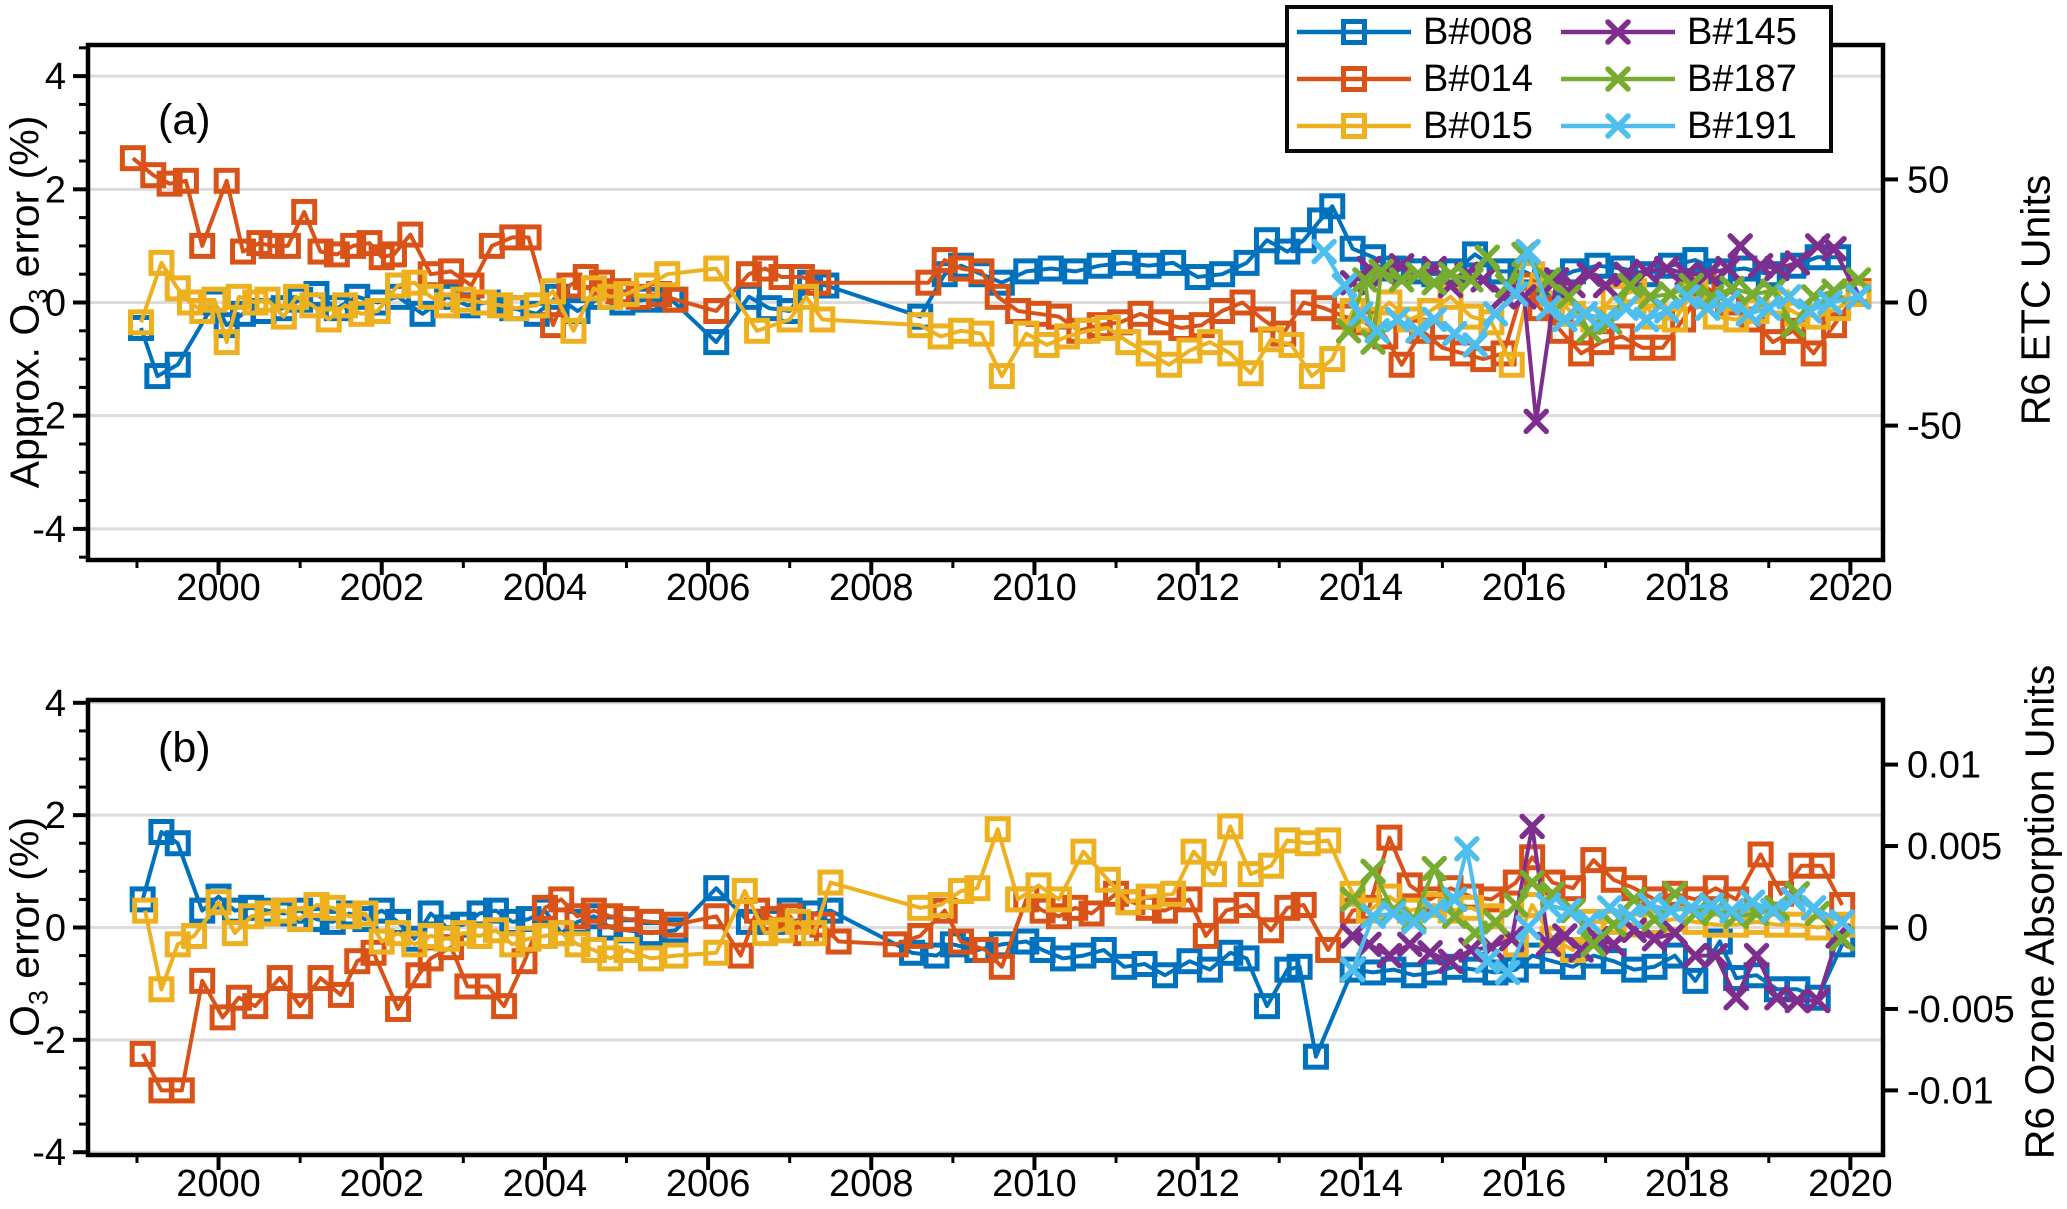 This screenshot has height=1209, width=2067. Describe the element at coordinates (1524, 1184) in the screenshot. I see `x-tick-label: 2016` at that location.